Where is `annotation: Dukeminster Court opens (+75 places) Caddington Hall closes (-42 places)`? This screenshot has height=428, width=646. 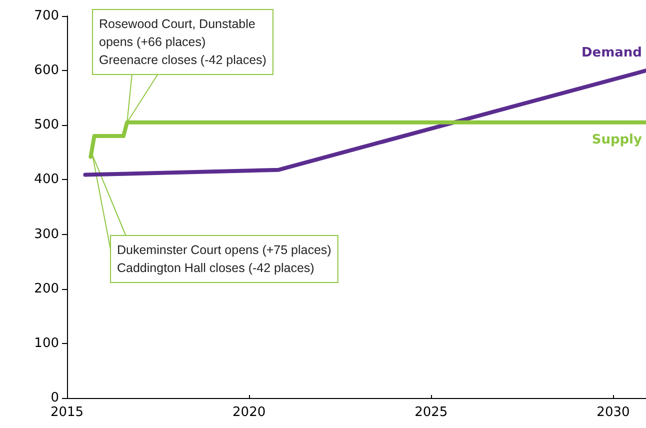 annotation: Dukeminster Court opens (+75 places) Caddington Hall closes (-42 places) is located at coordinates (224, 259).